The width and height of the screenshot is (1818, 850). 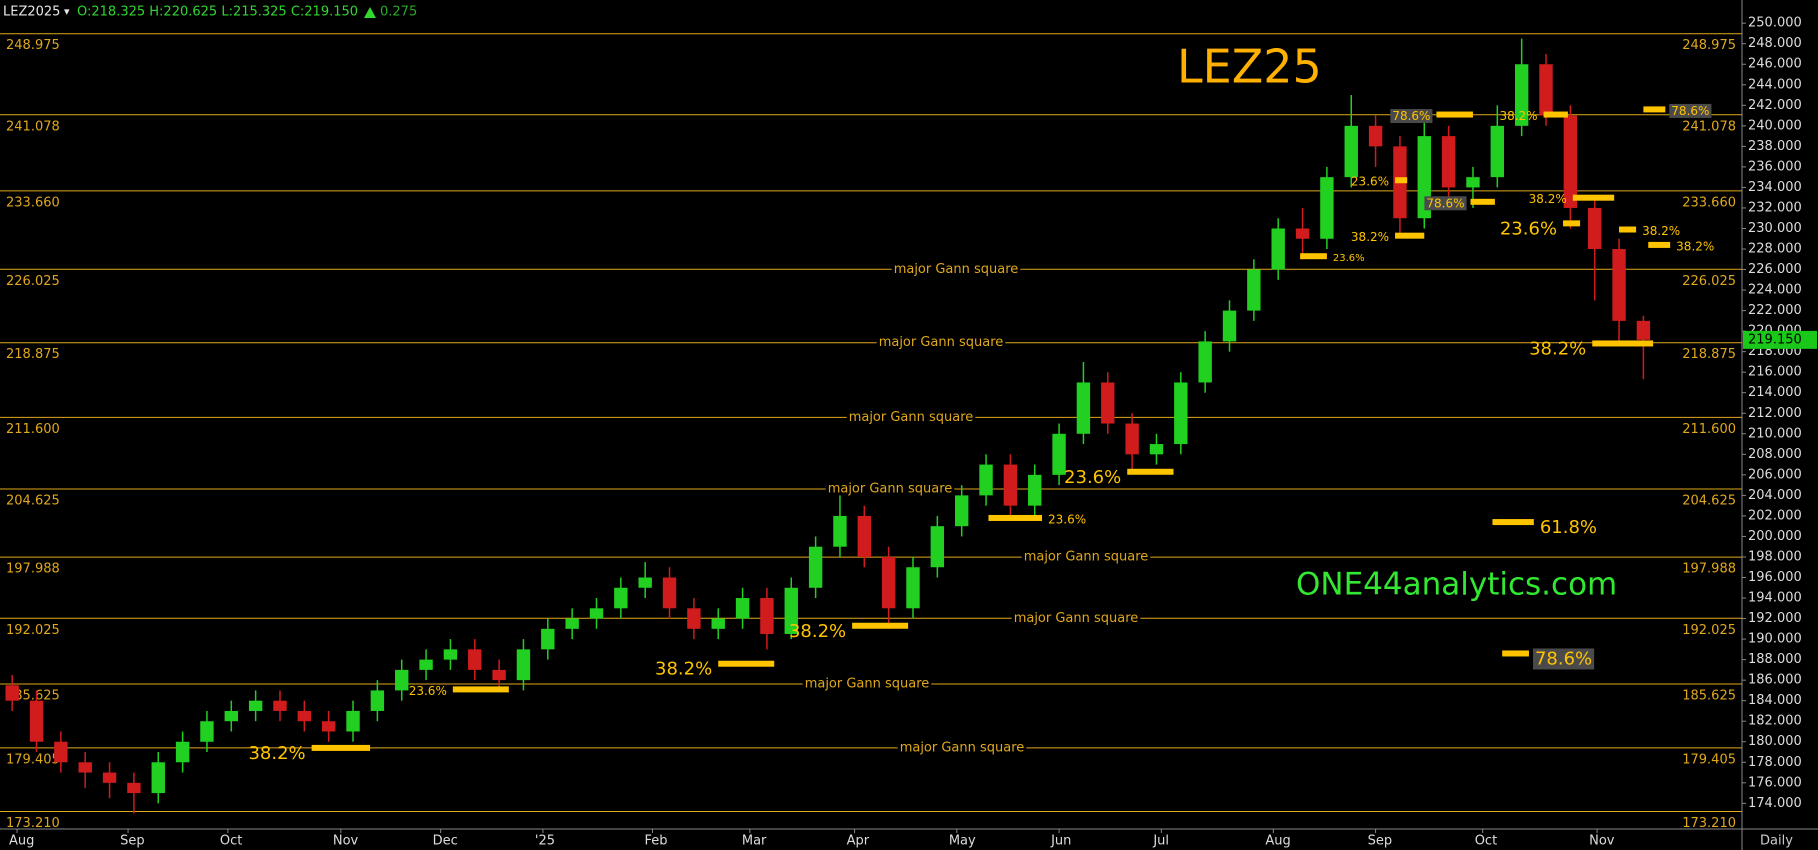 I want to click on gann-label-right: 204.625, so click(x=1709, y=500).